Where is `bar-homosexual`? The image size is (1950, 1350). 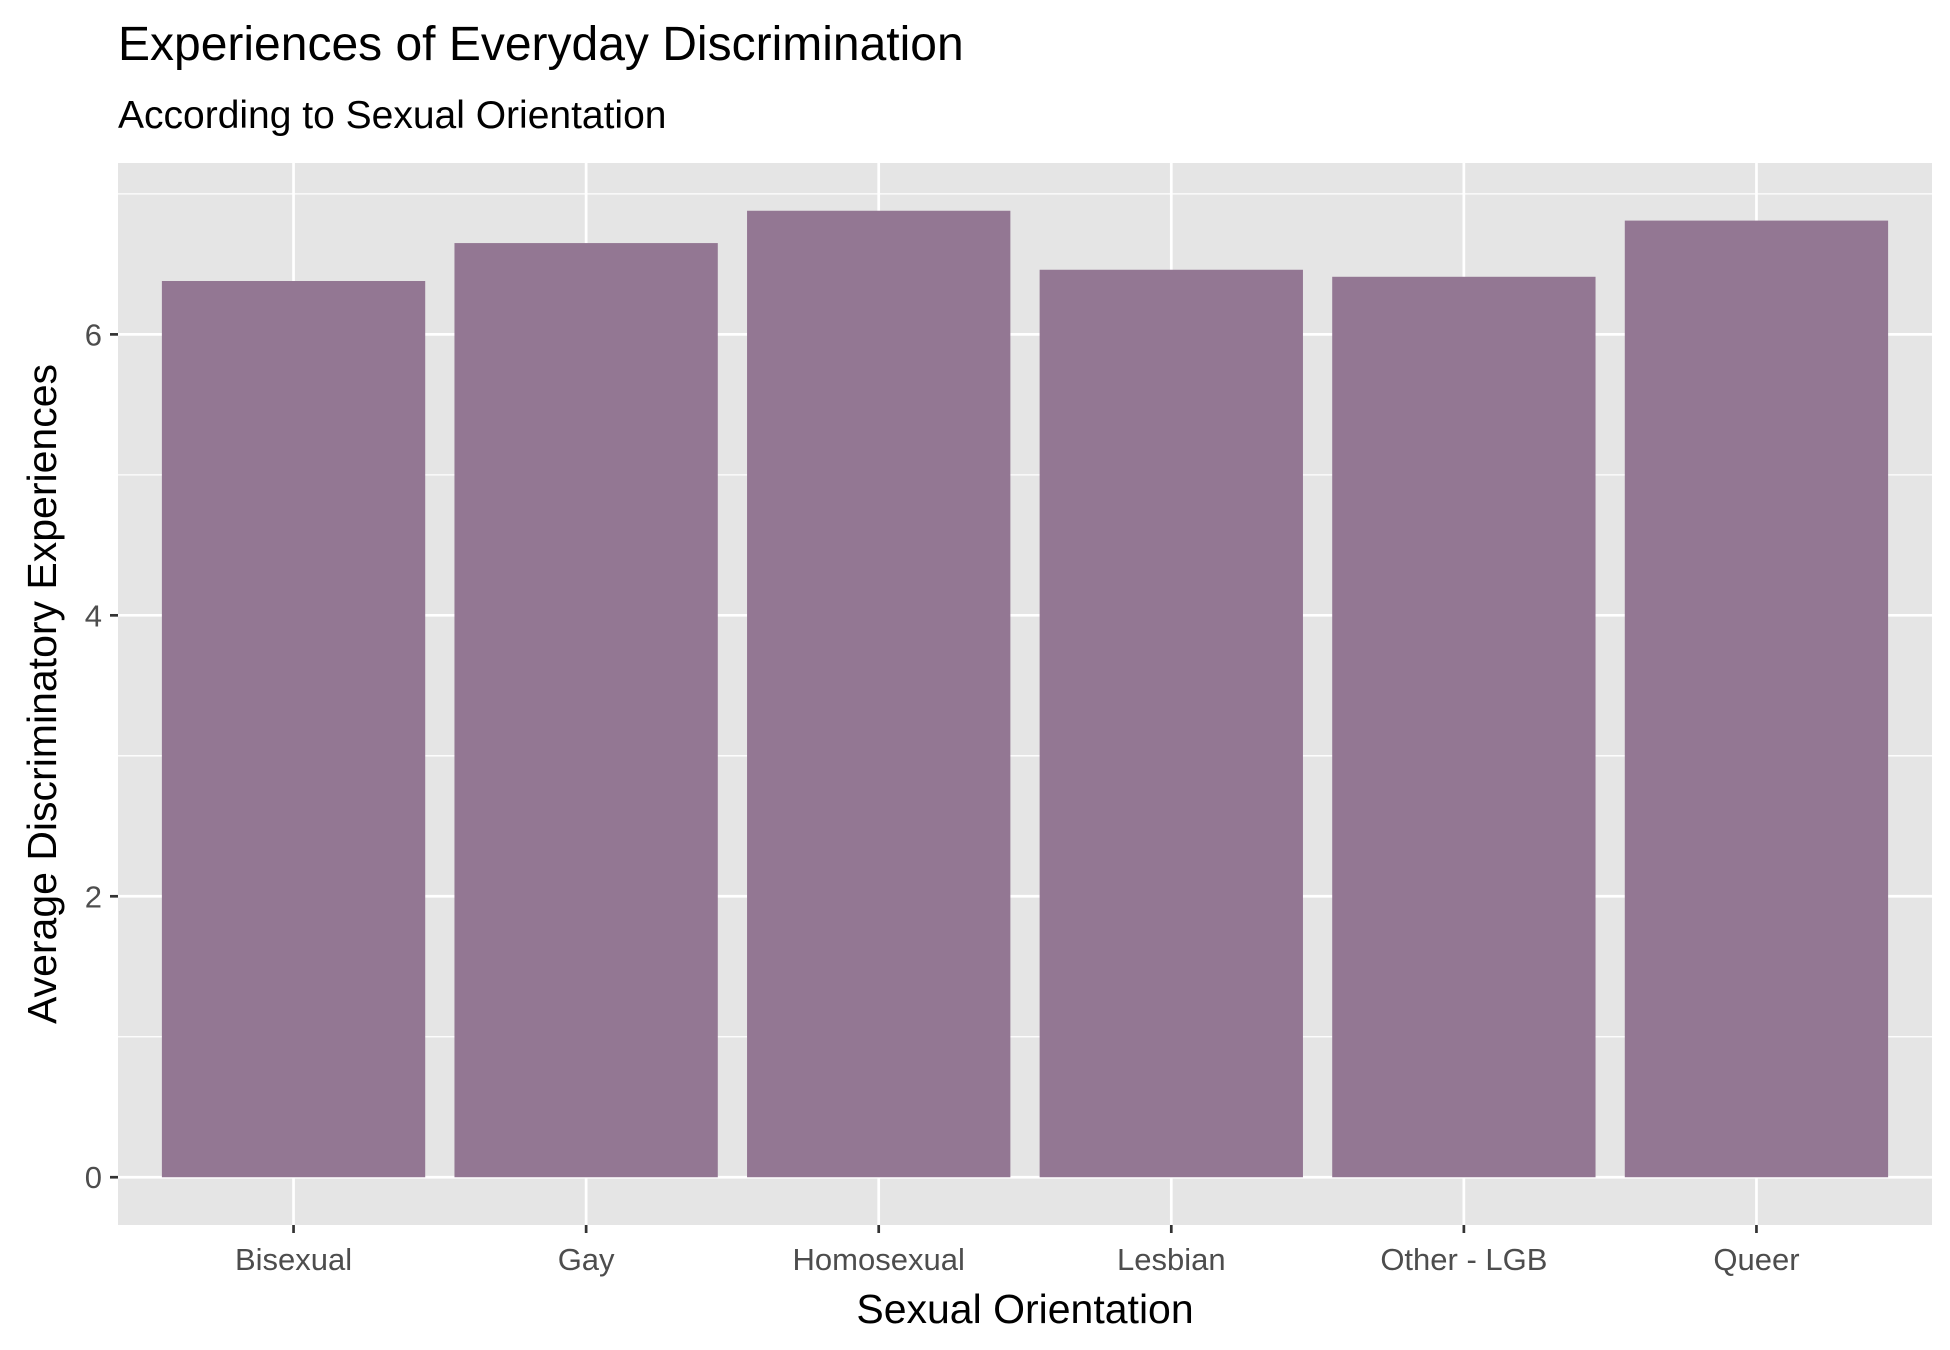
bar-homosexual is located at coordinates (879, 694).